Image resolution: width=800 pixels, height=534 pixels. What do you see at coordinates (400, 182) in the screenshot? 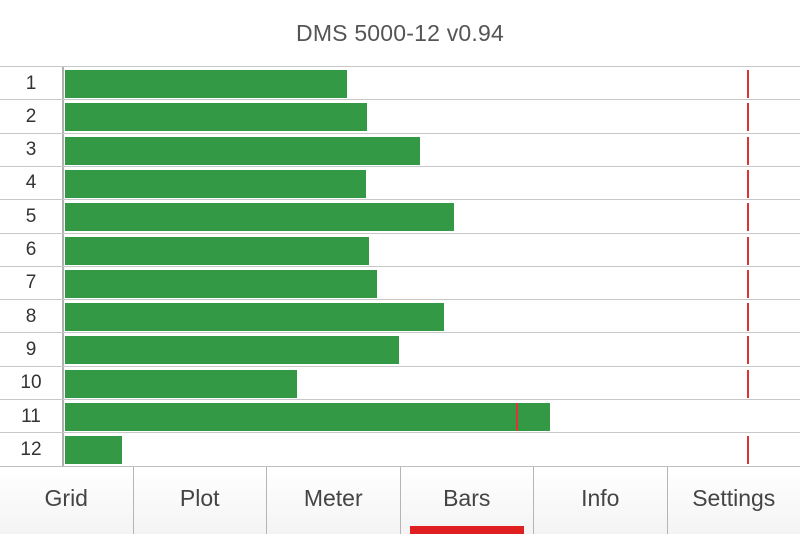
I see `bar-row-4: 4` at bounding box center [400, 182].